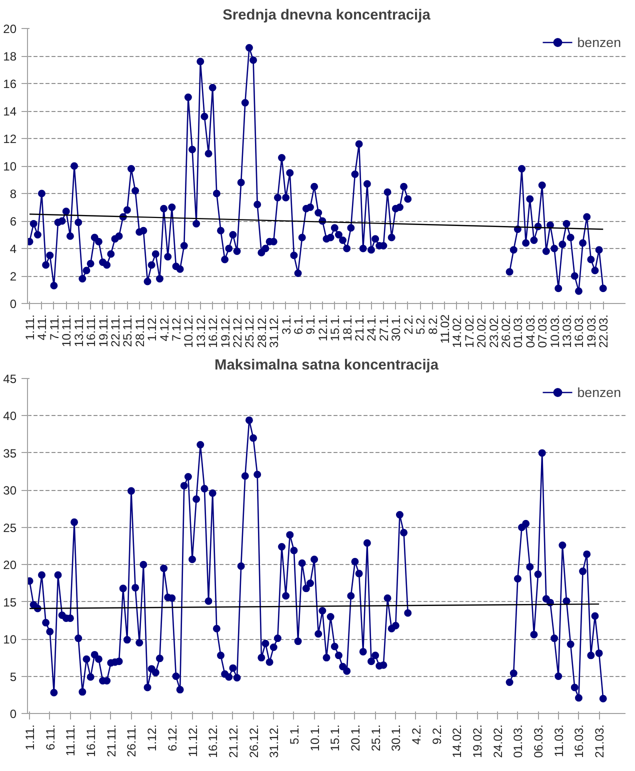  Describe the element at coordinates (445, 329) in the screenshot. I see `x-tick-label: 11.02` at that location.